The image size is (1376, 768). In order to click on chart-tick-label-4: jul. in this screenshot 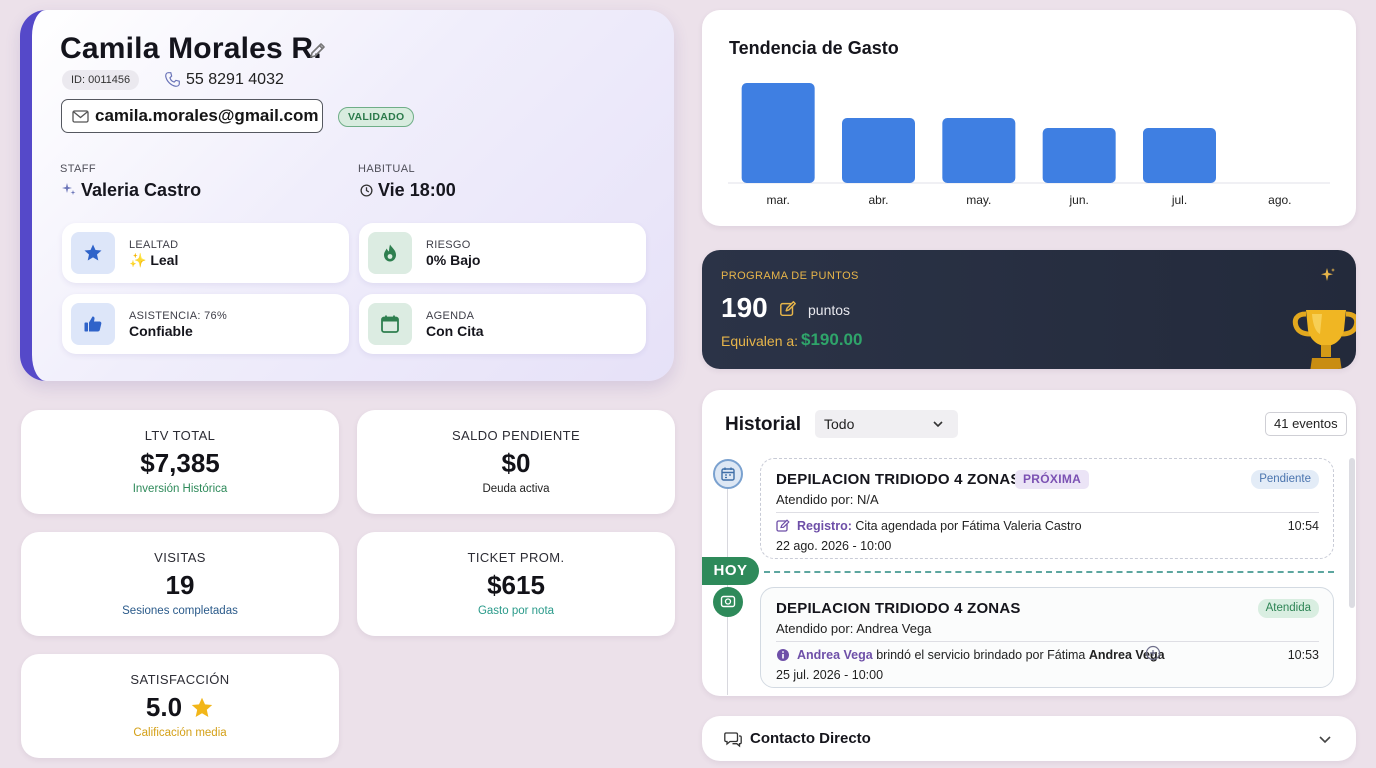, I will do `click(1179, 200)`.